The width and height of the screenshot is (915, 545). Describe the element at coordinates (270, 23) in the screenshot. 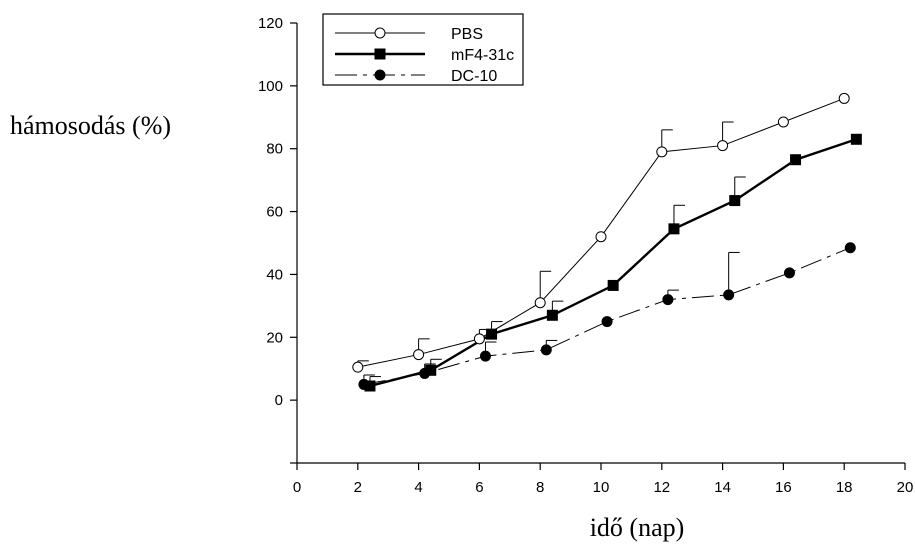

I see `y-tick-label: 120` at that location.